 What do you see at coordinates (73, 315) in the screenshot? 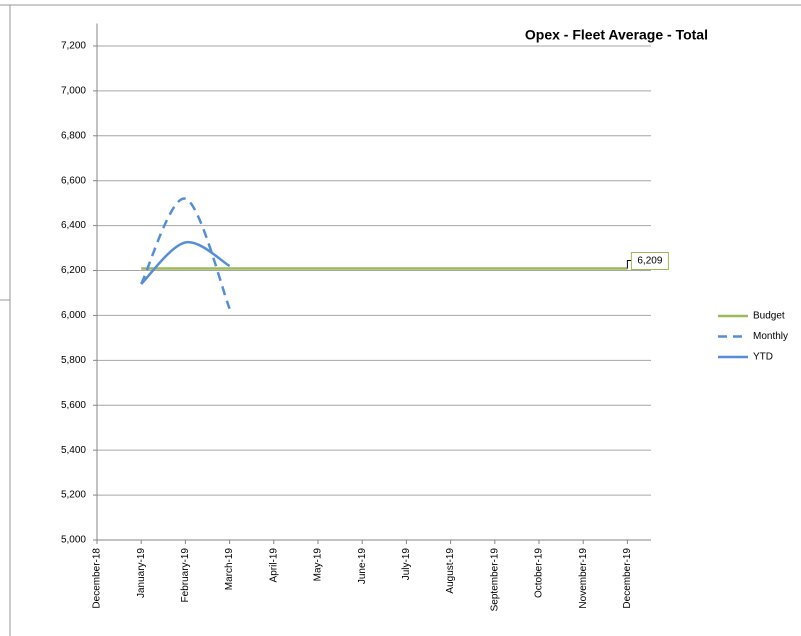
I see `y-tick-label: 6,000` at bounding box center [73, 315].